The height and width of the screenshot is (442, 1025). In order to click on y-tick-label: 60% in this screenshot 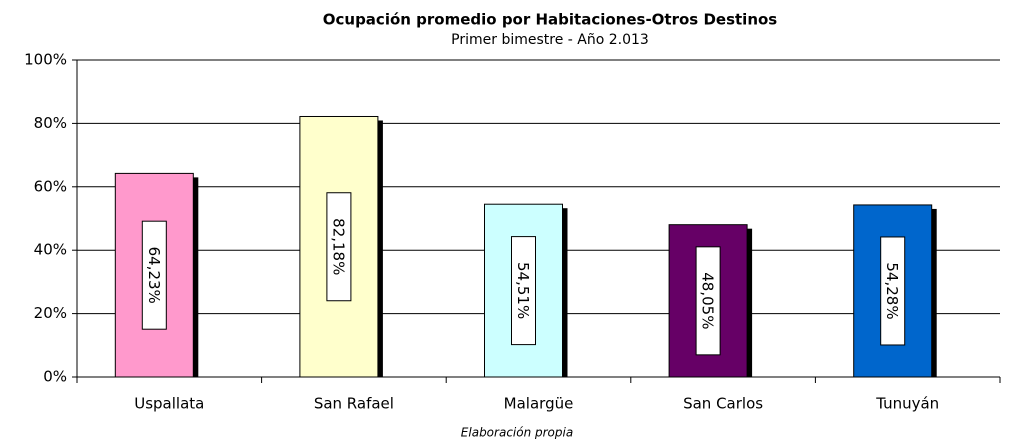, I will do `click(50, 186)`.